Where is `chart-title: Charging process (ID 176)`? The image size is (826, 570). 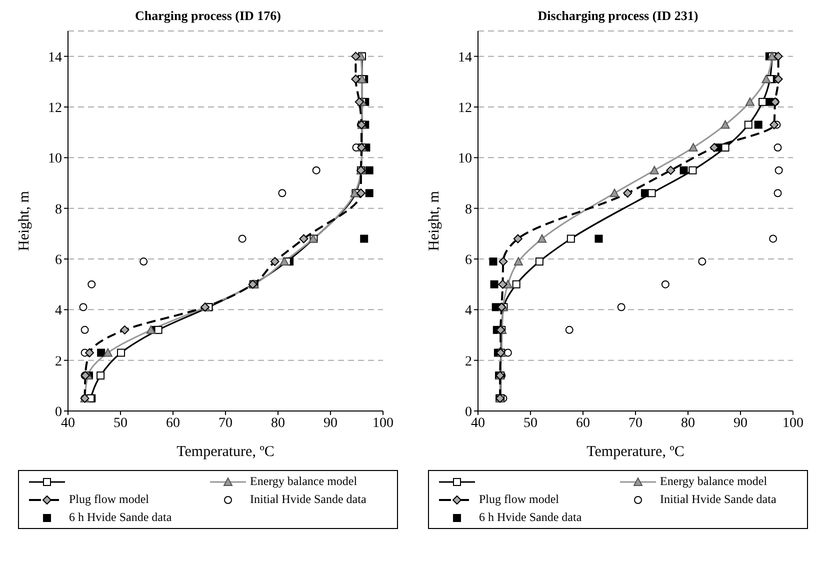 chart-title: Charging process (ID 176) is located at coordinates (208, 16).